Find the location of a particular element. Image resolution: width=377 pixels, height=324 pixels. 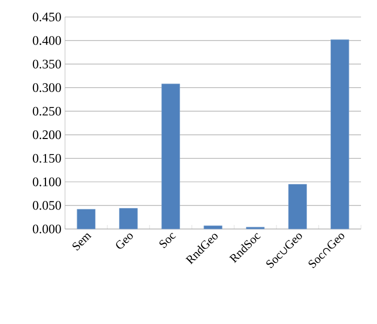

y-tick-label: 0.350 is located at coordinates (46, 64).